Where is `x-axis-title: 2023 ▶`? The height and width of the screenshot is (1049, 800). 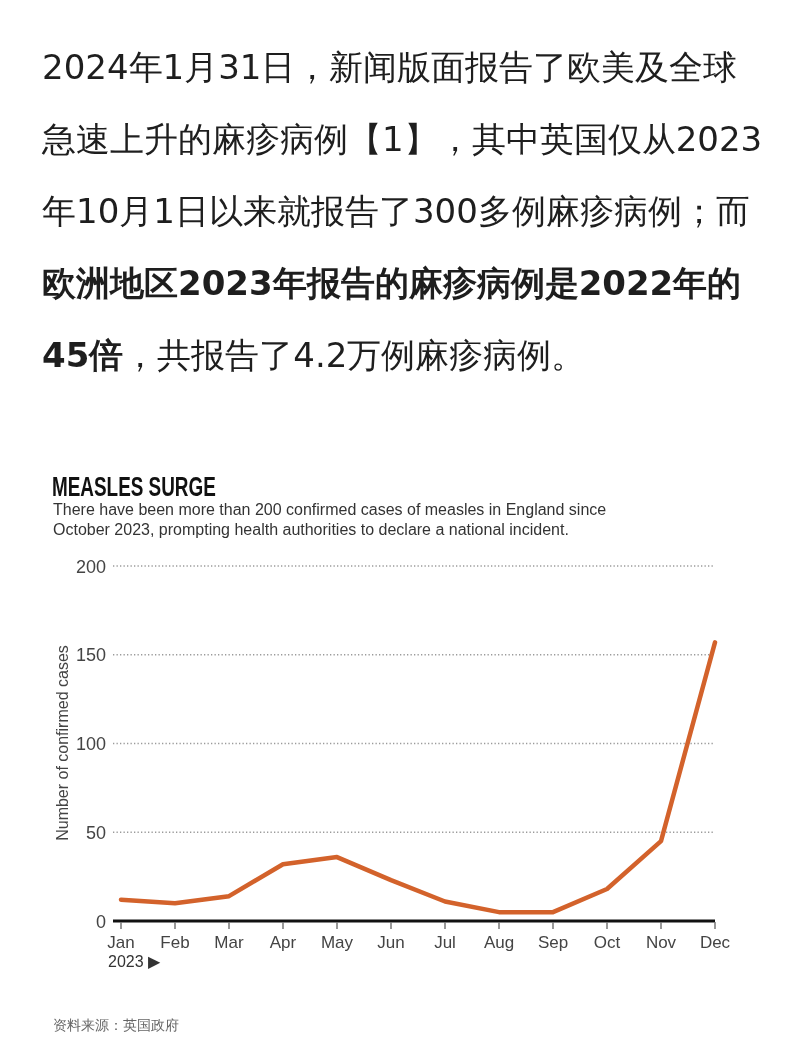
x-axis-title: 2023 ▶ is located at coordinates (135, 961).